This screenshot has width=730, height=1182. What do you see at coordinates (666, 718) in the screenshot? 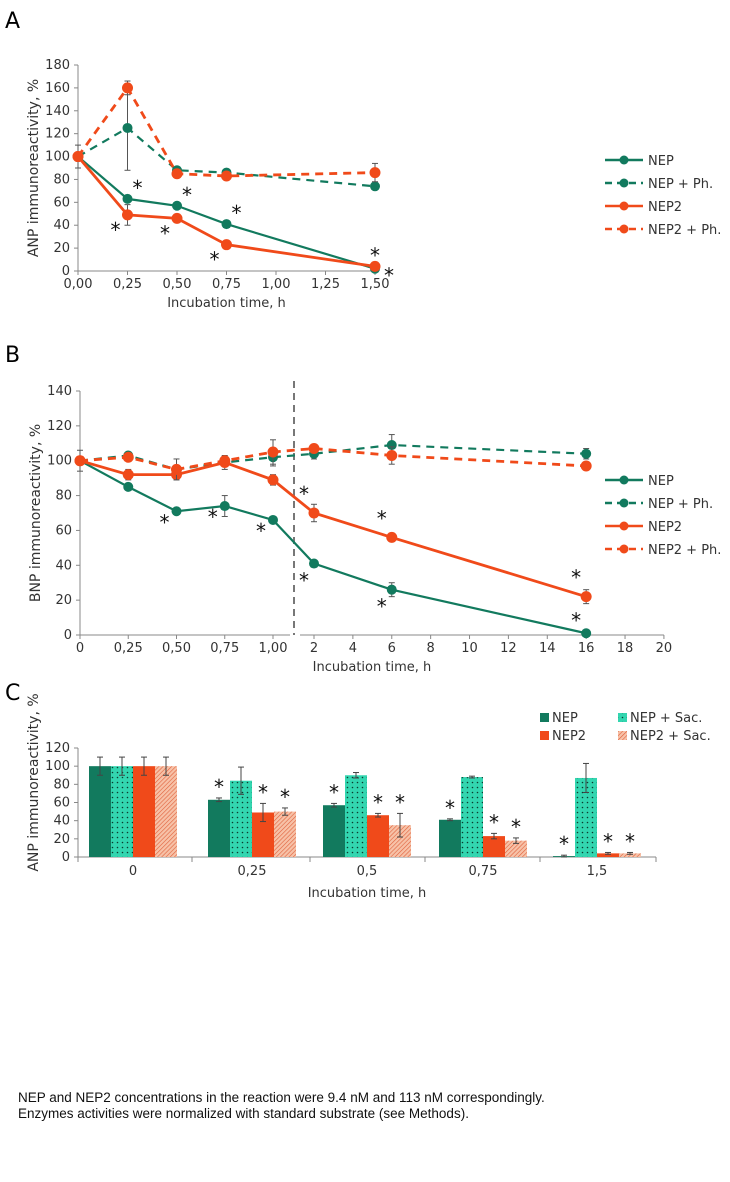
I see `legend-label-nep-sac-: NEP + Sac.` at bounding box center [666, 718].